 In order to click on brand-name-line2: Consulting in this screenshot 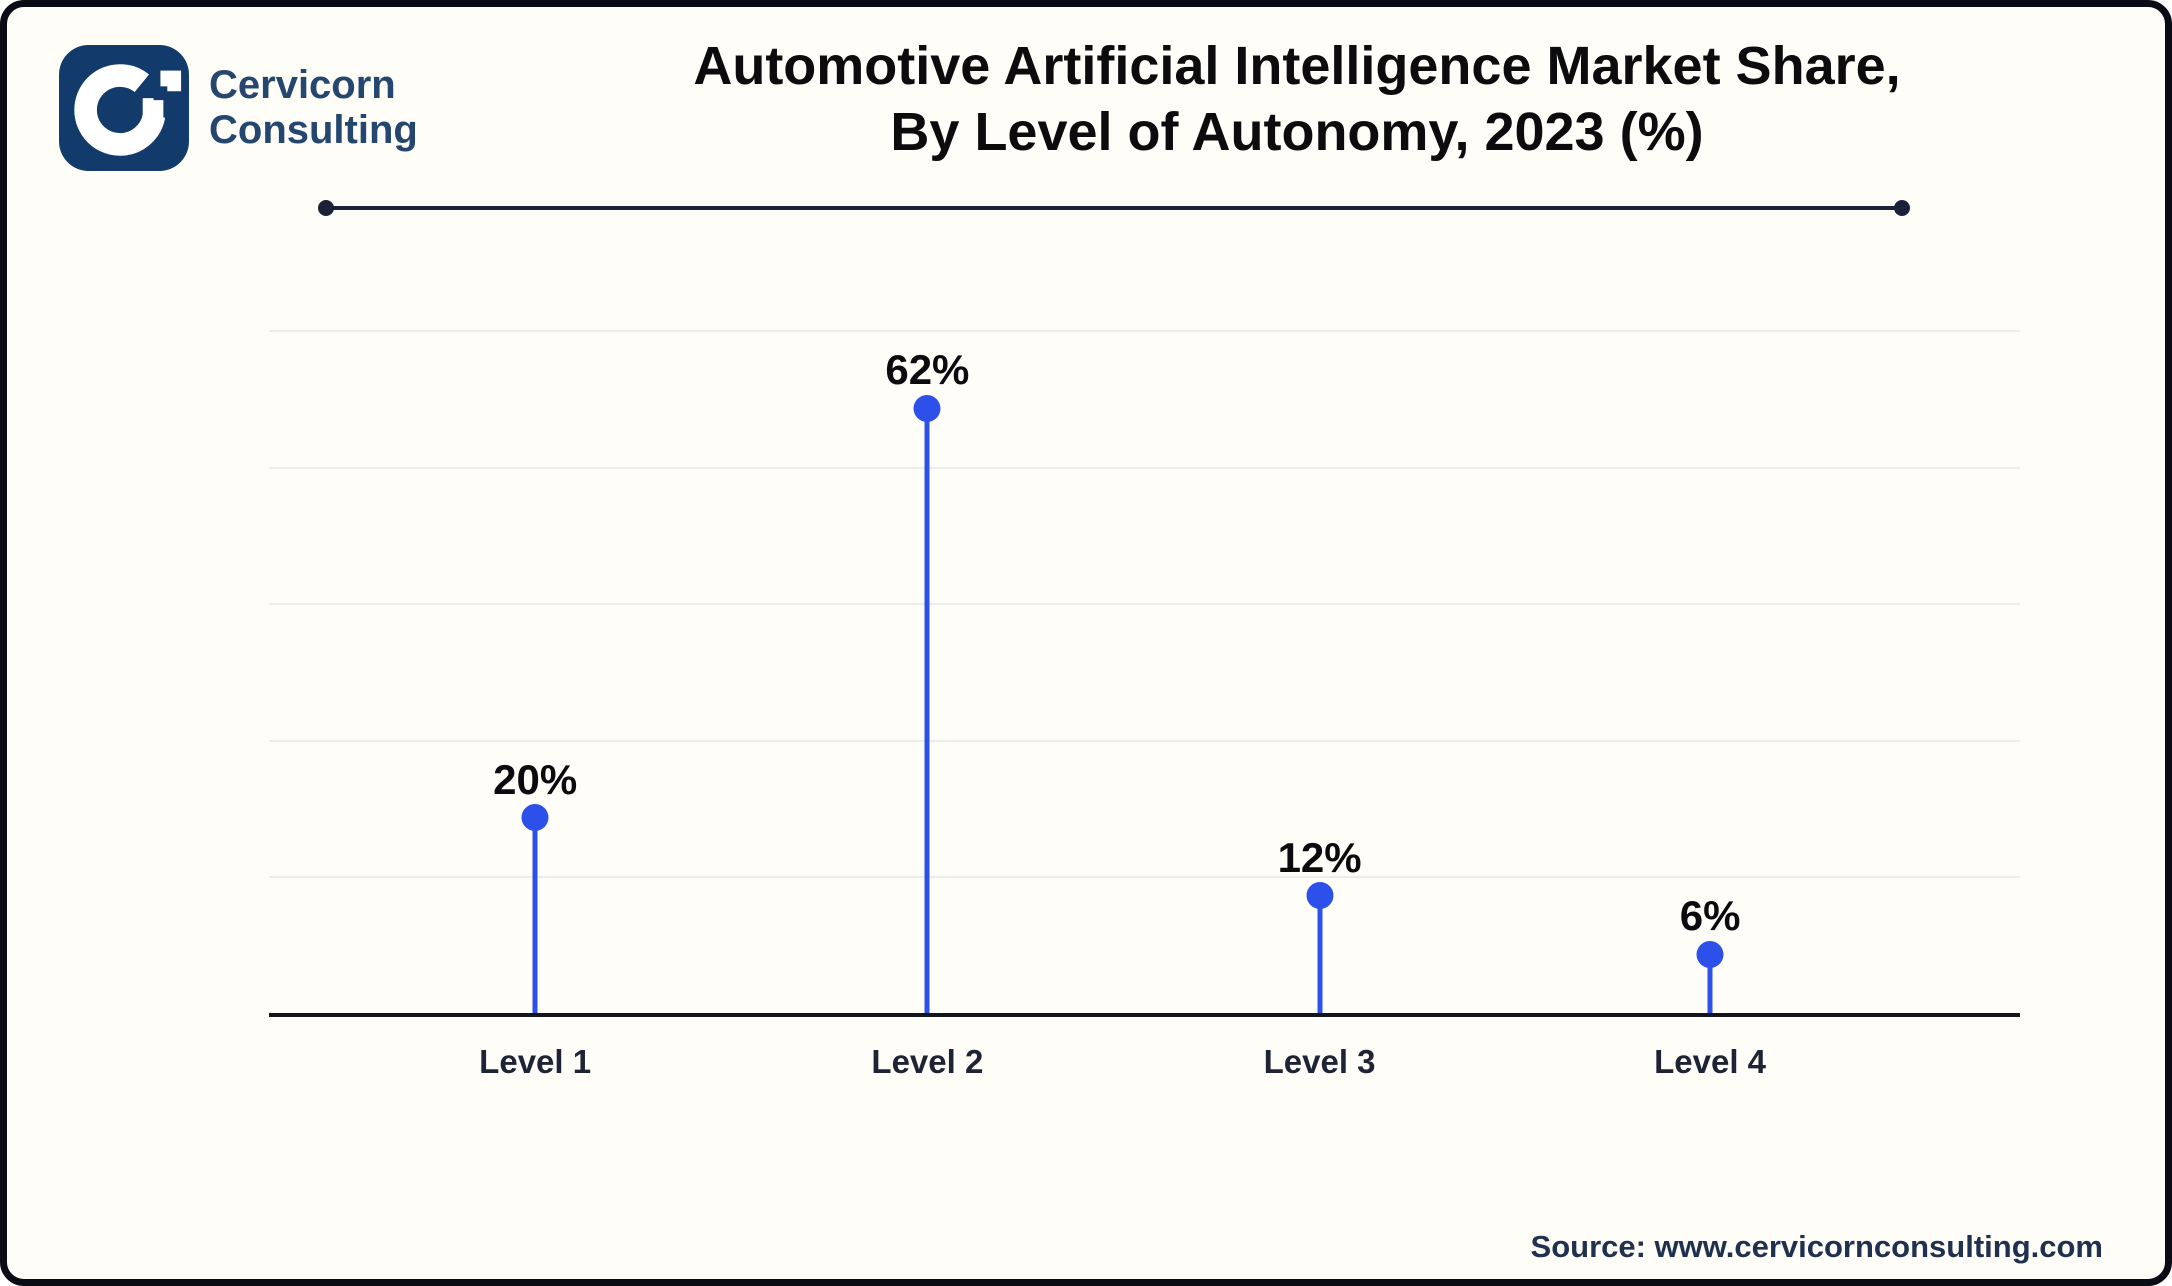, I will do `click(313, 130)`.